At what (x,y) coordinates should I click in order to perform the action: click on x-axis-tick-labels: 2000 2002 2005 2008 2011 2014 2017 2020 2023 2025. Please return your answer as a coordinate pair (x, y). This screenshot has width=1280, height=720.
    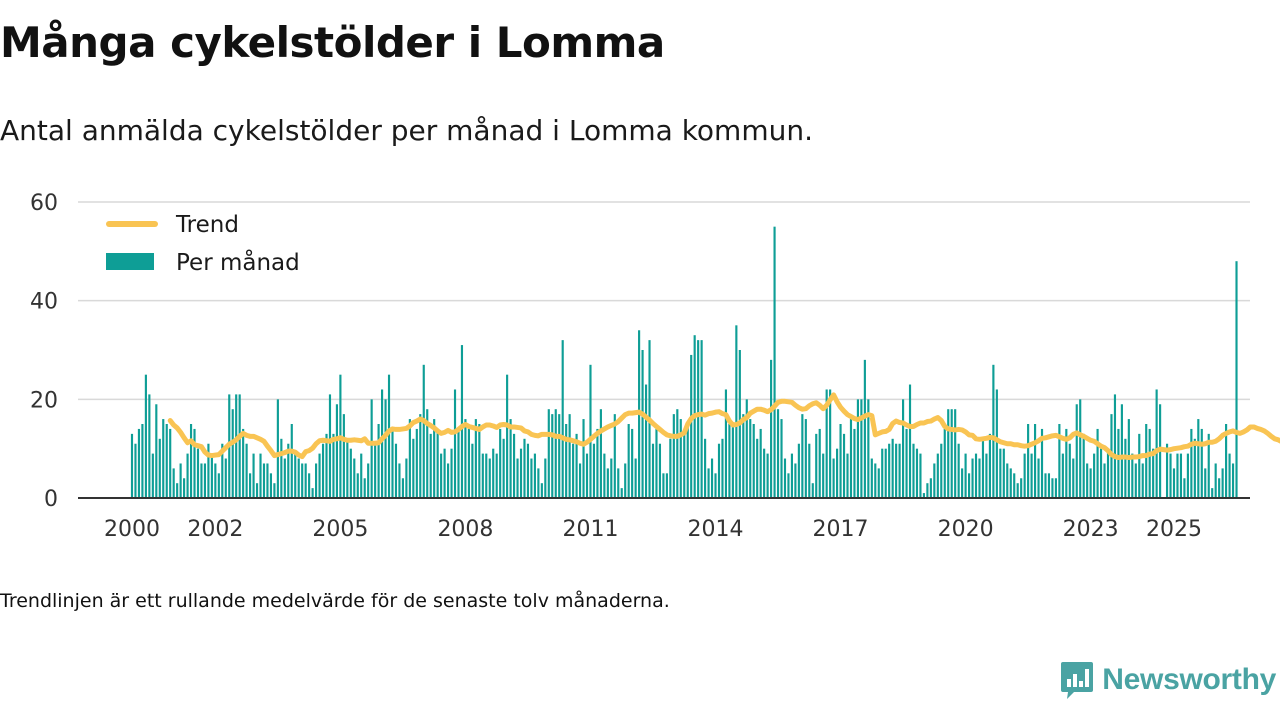
    Looking at the image, I should click on (653, 528).